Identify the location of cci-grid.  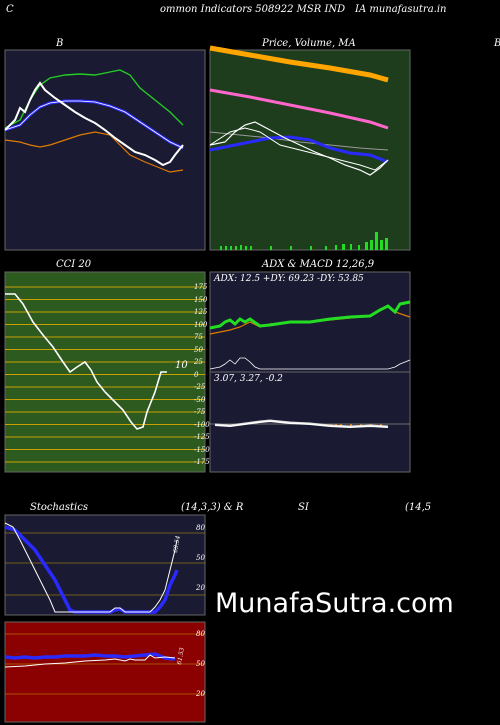
(105, 374).